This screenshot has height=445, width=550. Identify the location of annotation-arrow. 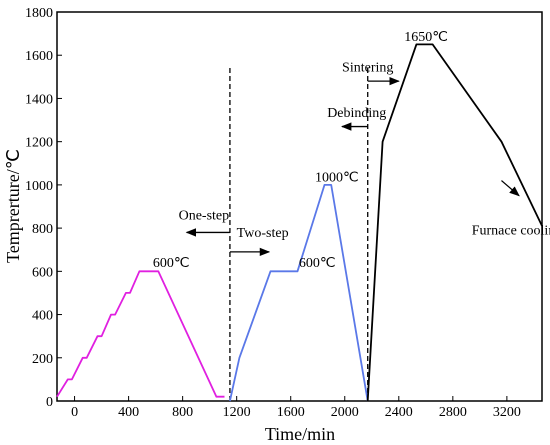
(510, 188).